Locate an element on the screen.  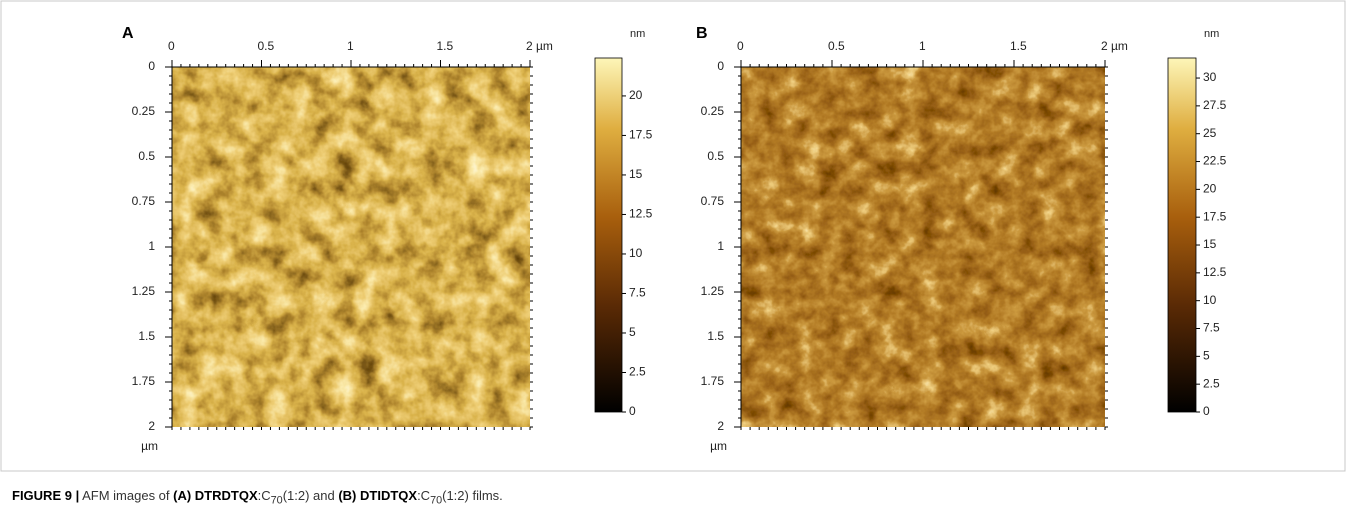
colorbar-tick-label: 27.5 is located at coordinates (1215, 105).